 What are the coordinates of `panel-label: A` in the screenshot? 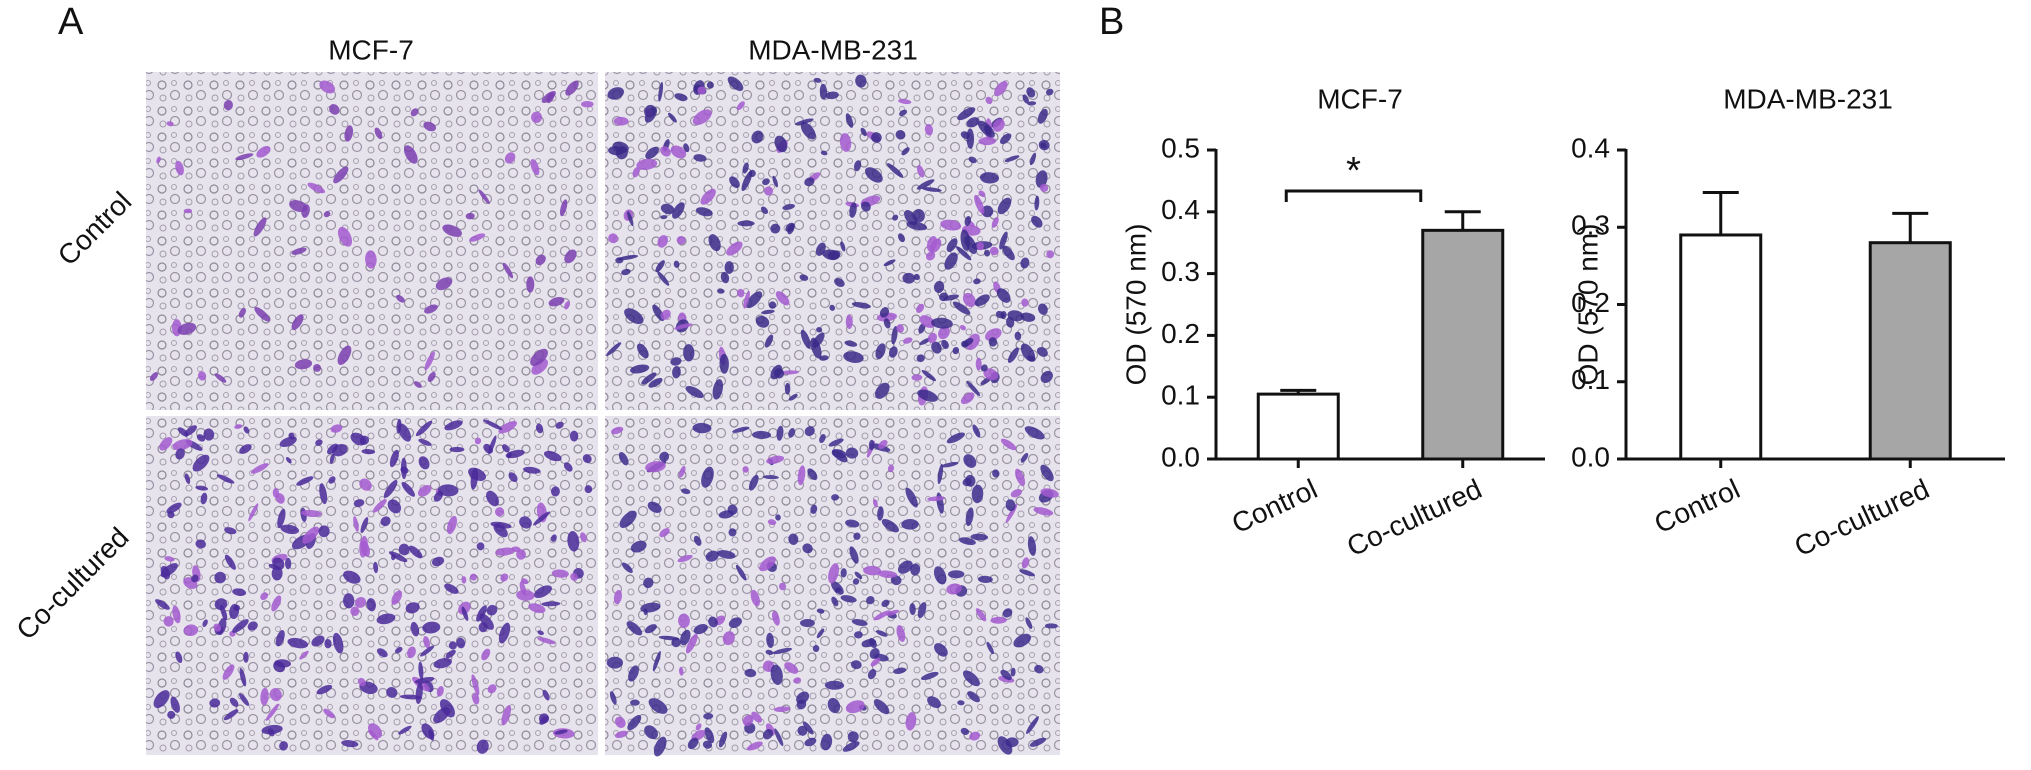 It's located at (71, 22).